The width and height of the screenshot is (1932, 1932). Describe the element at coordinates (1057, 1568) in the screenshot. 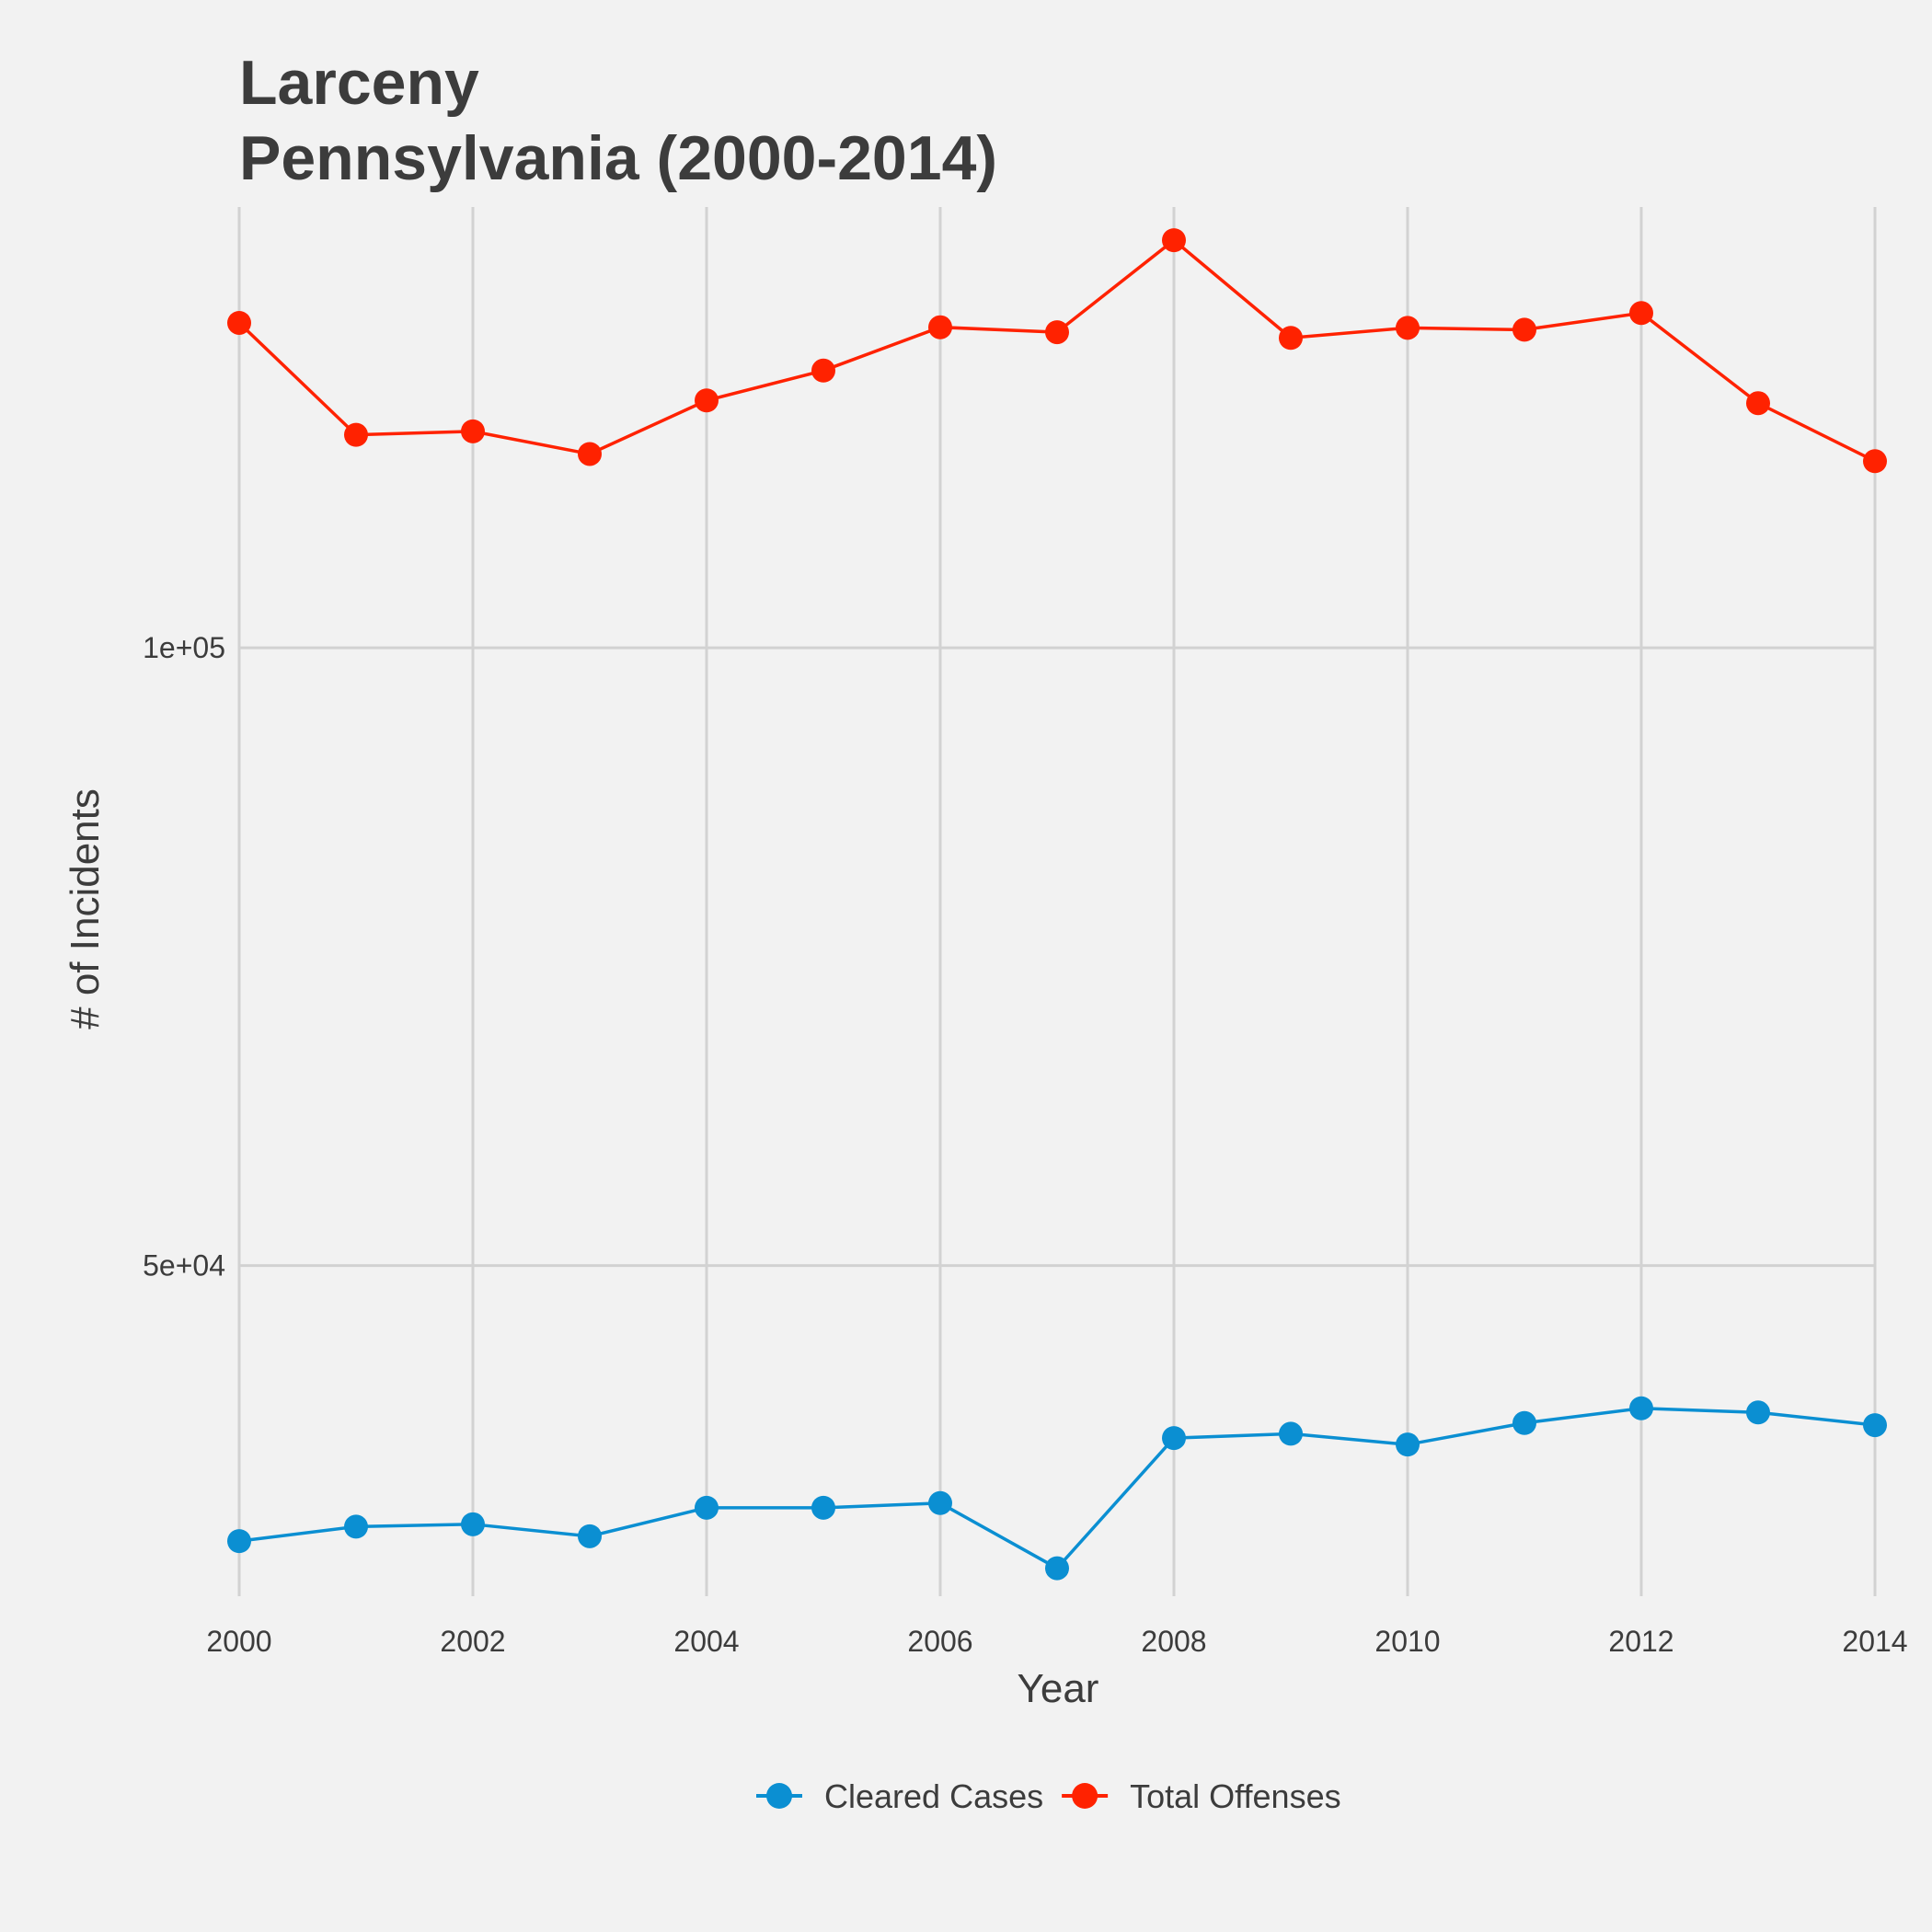

I see `series-0-point-2007` at that location.